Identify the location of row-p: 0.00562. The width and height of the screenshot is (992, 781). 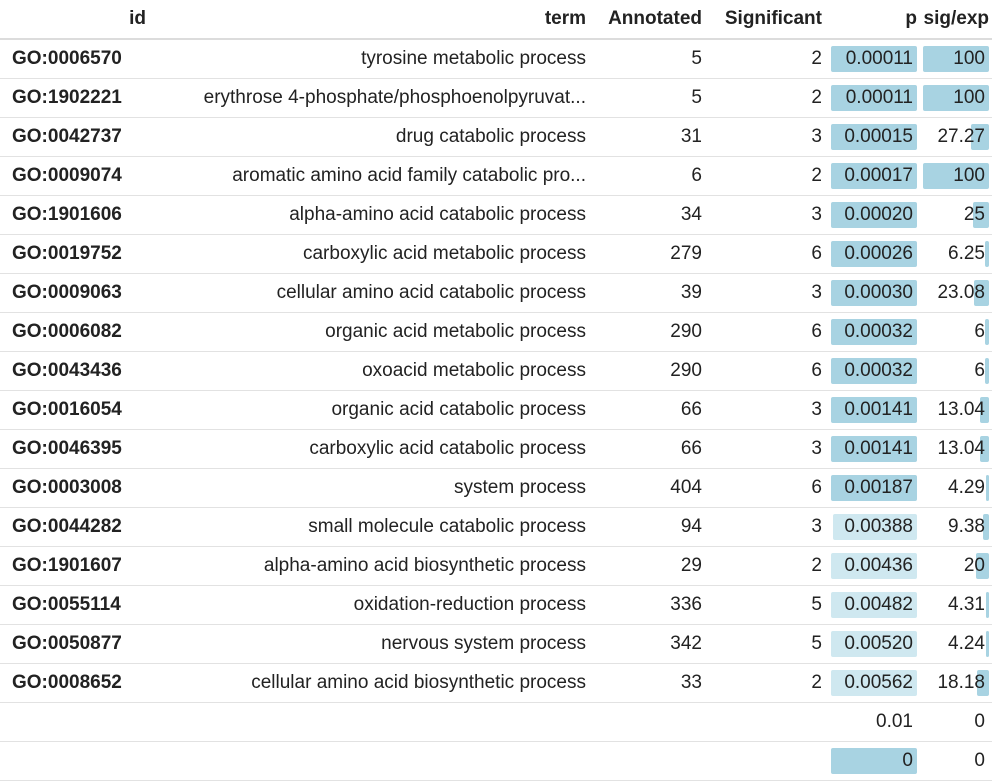
(874, 683).